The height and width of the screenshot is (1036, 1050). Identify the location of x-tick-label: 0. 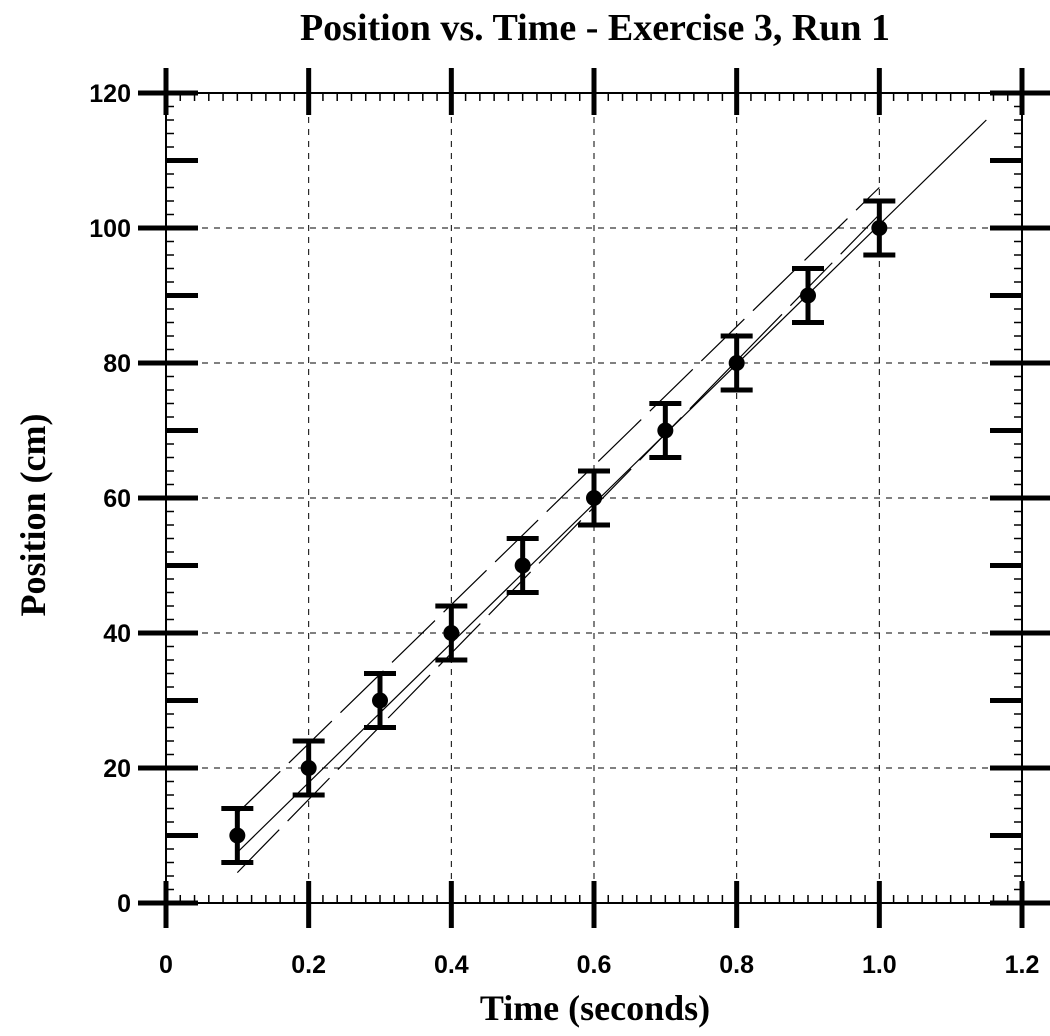
(166, 965).